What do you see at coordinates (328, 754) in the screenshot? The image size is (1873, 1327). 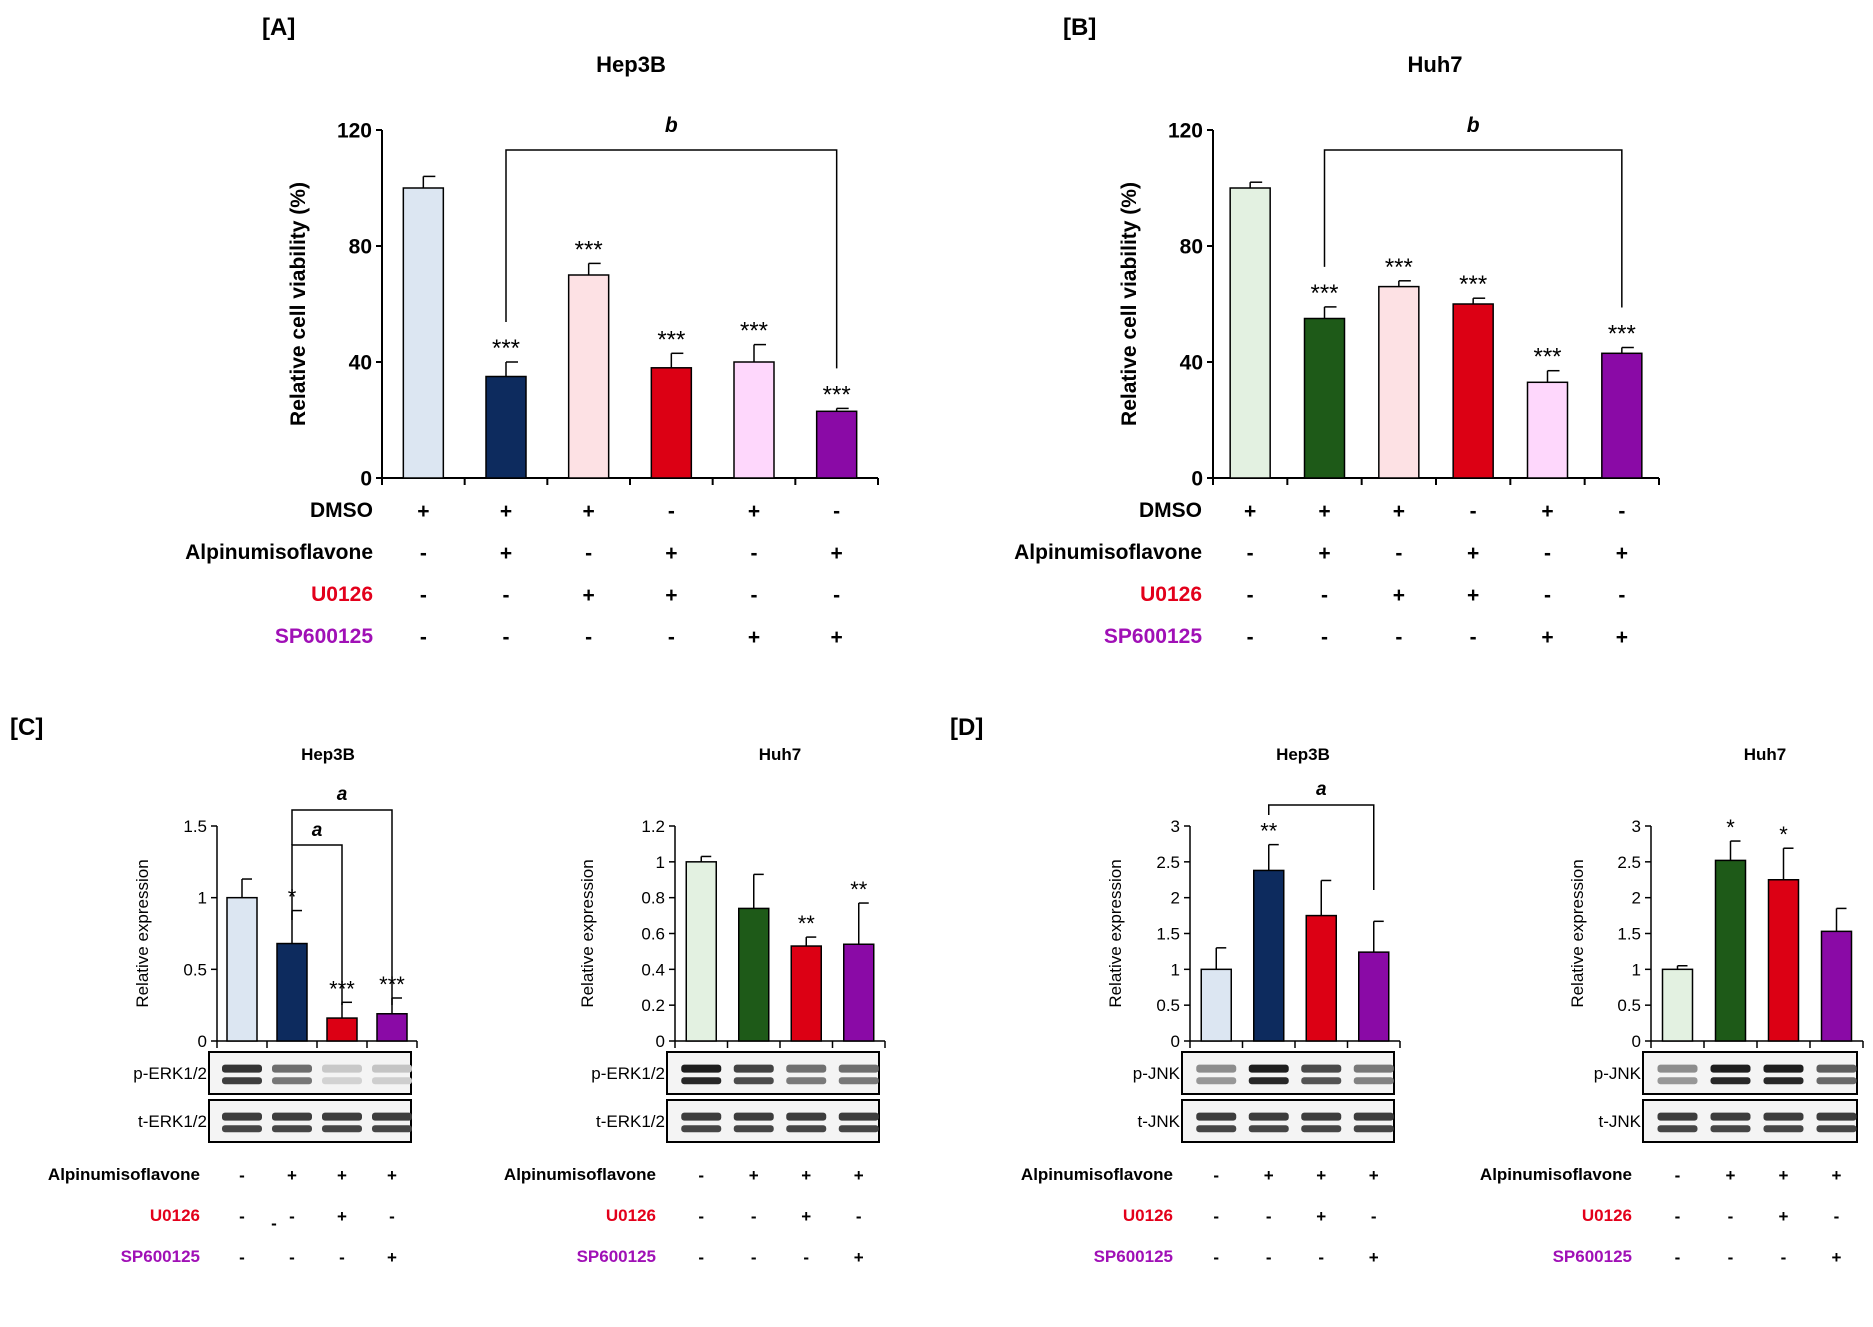 I see `chart-c1-title: Hep3B` at bounding box center [328, 754].